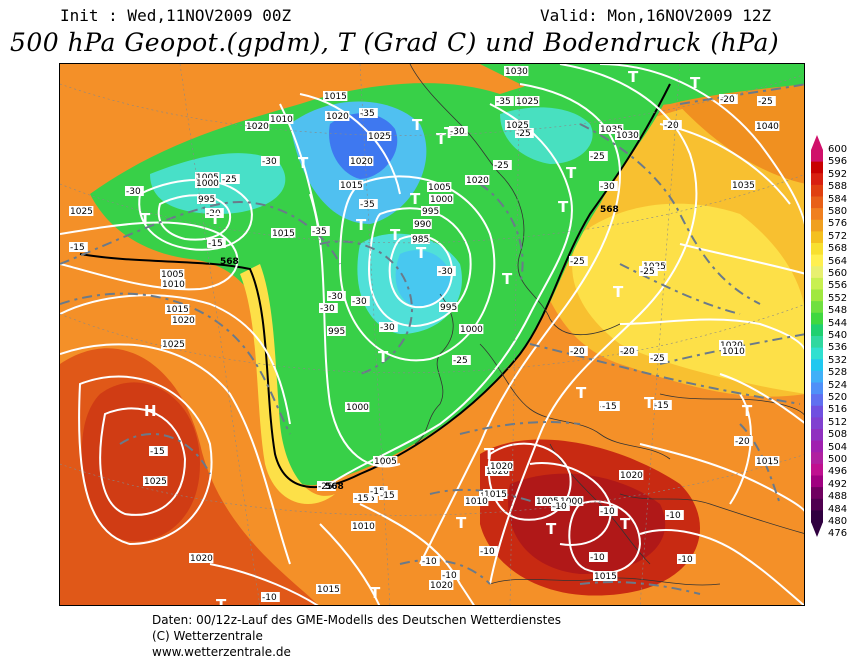  Describe the element at coordinates (838, 459) in the screenshot. I see `legend-level-label: 500` at that location.